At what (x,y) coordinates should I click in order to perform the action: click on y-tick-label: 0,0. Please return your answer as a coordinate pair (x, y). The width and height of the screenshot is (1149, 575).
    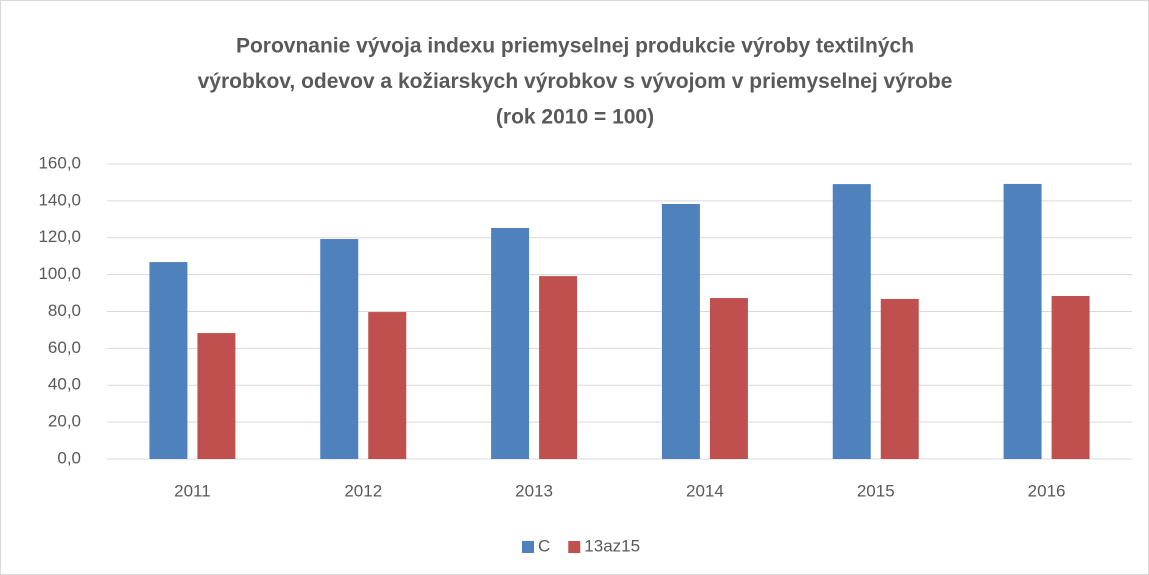
    Looking at the image, I should click on (69, 457).